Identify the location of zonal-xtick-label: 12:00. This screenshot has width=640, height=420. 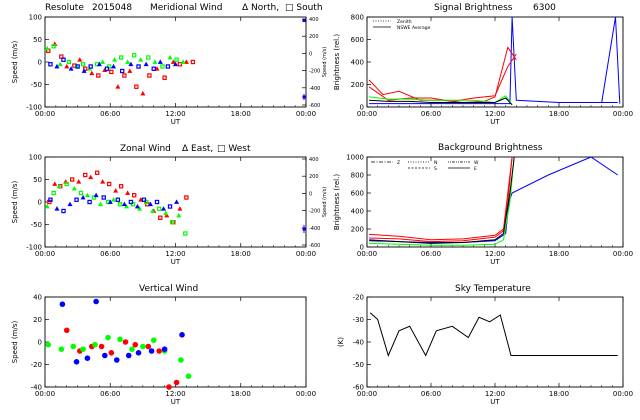
(175, 254).